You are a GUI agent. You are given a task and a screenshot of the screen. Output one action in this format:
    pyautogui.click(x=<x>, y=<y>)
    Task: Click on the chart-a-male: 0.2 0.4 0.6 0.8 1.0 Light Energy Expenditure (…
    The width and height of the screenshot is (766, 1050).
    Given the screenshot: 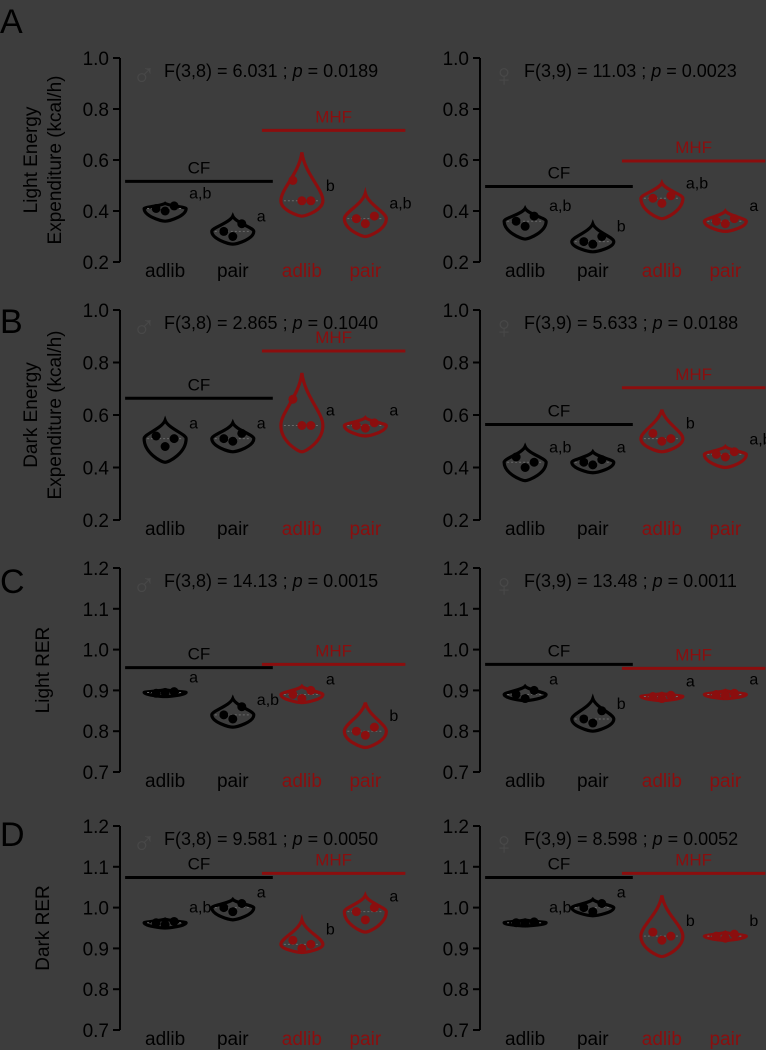 What is the action you would take?
    pyautogui.click(x=216, y=165)
    